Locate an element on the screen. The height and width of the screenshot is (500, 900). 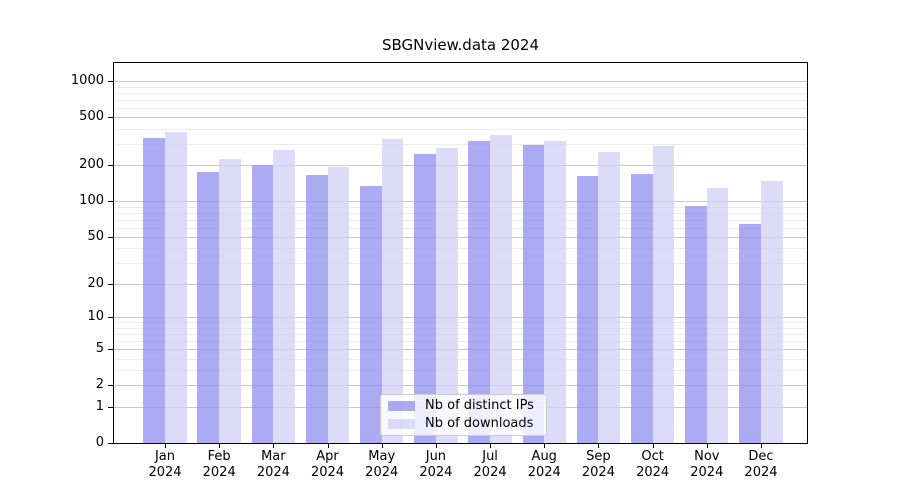
bar-distinct-ips-nov is located at coordinates (696, 324).